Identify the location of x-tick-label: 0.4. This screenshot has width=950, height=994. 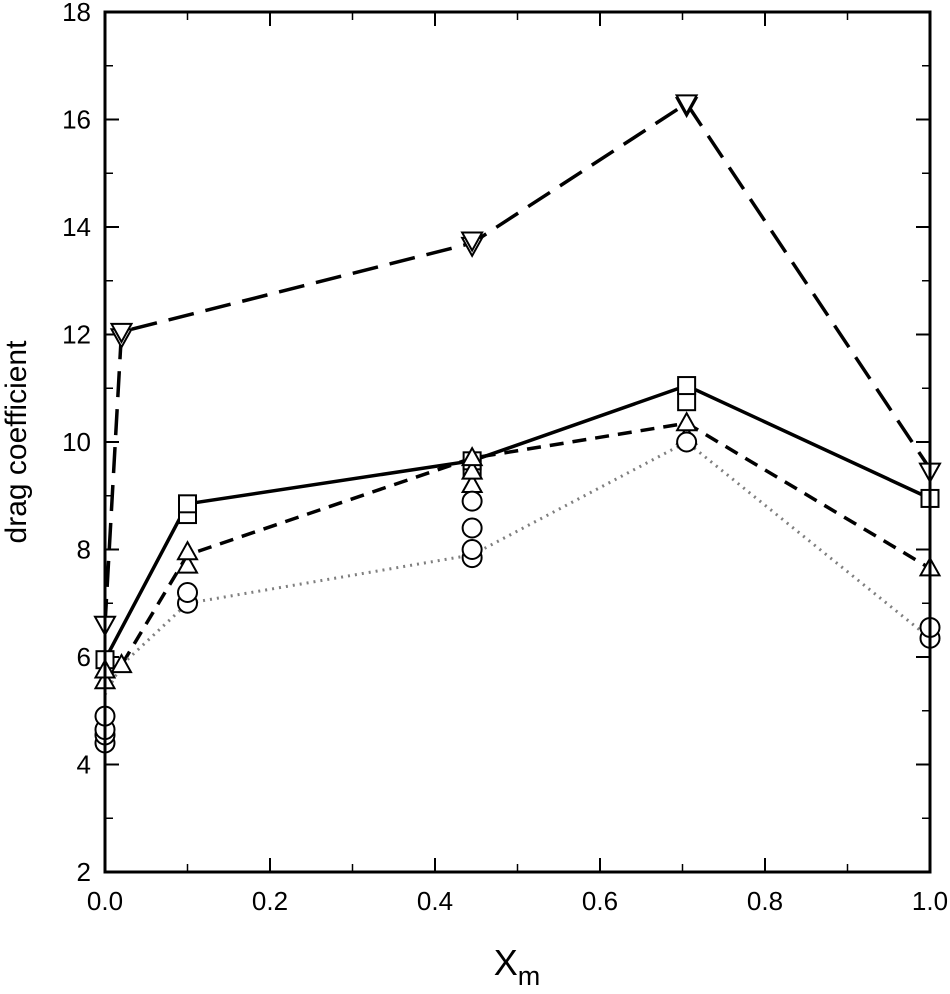
(435, 901).